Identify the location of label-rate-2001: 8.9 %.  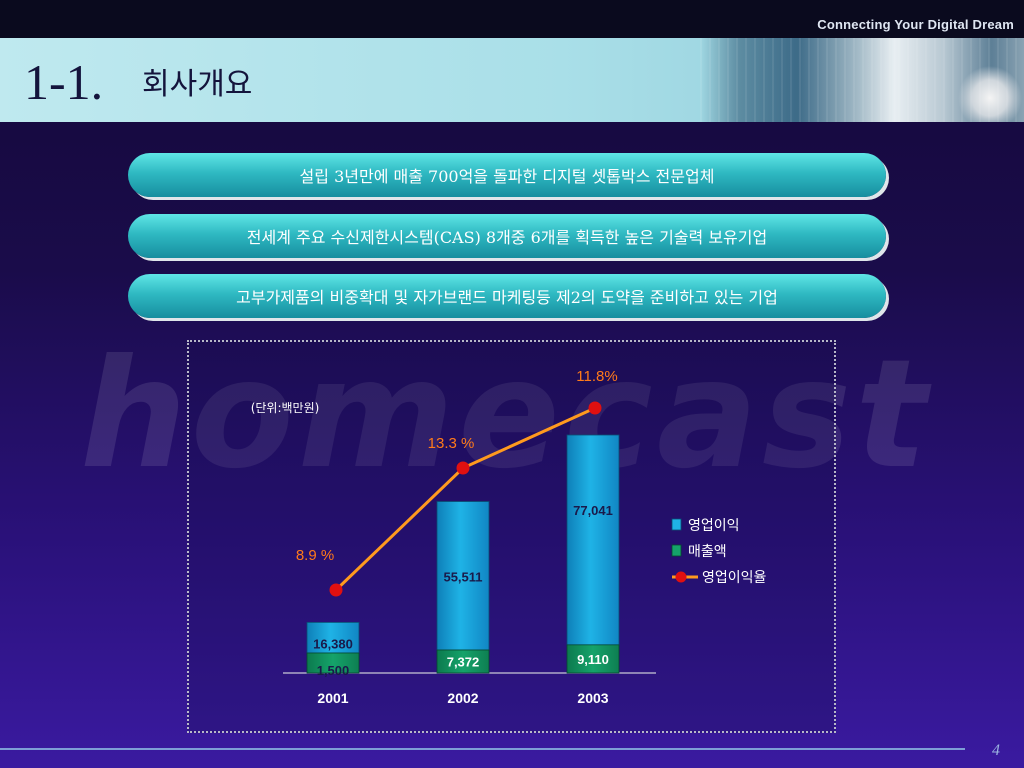
(315, 555).